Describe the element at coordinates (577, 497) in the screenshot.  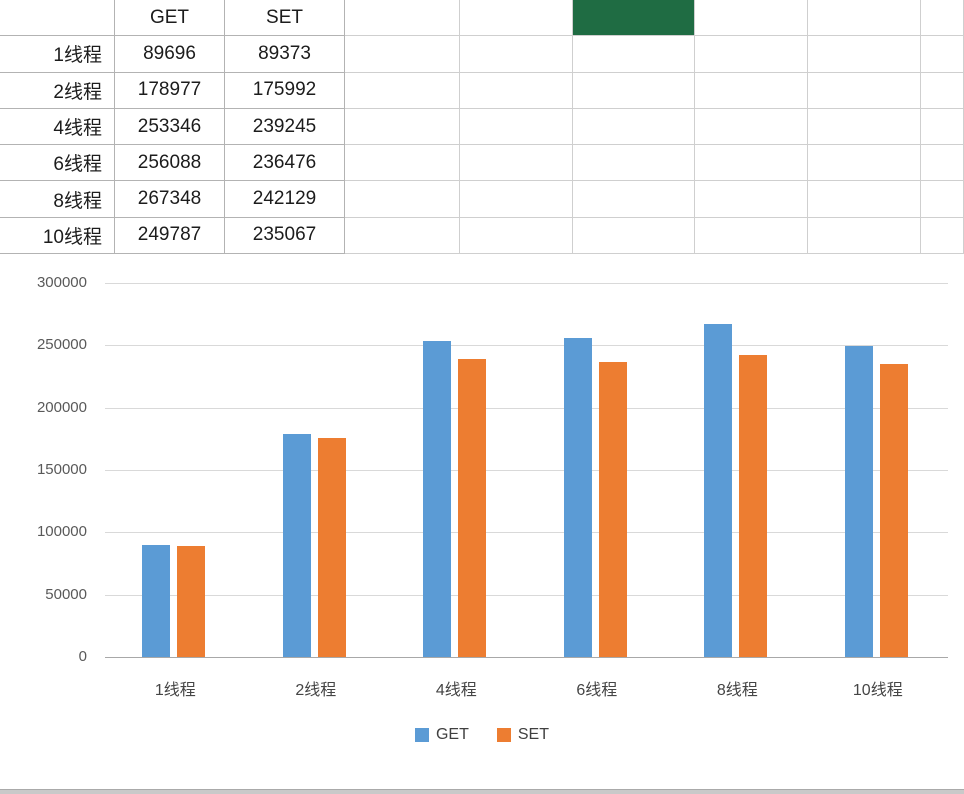
I see `bar-GET-6线程` at that location.